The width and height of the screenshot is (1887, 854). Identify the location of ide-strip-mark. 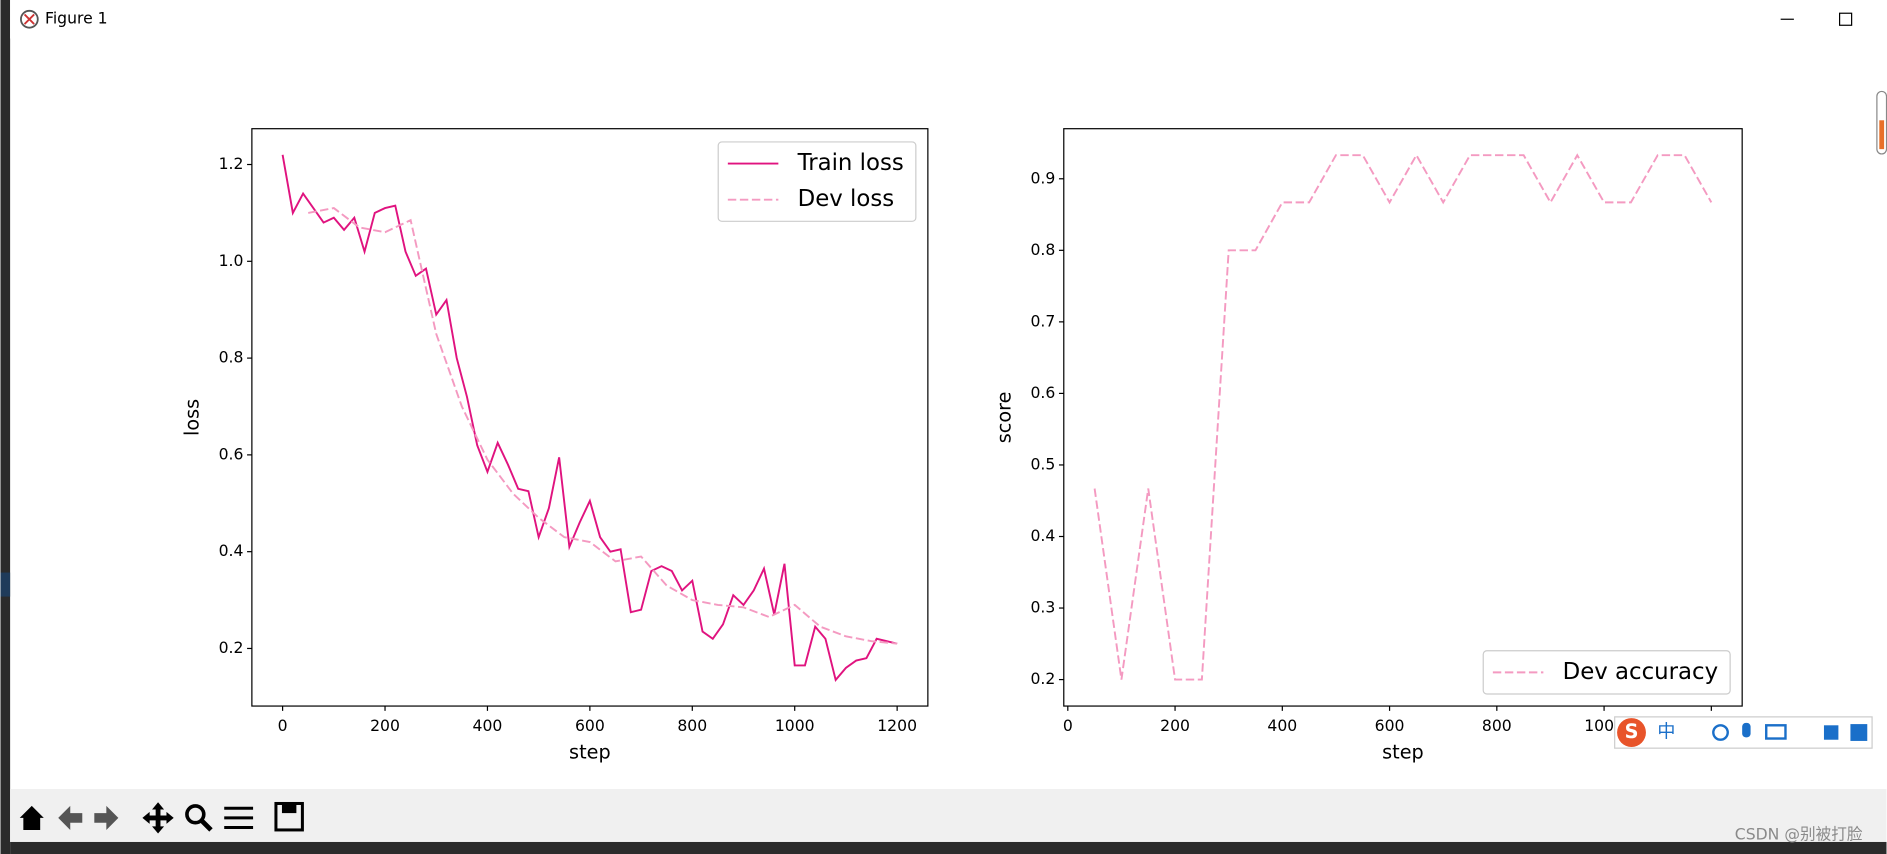
(5, 584).